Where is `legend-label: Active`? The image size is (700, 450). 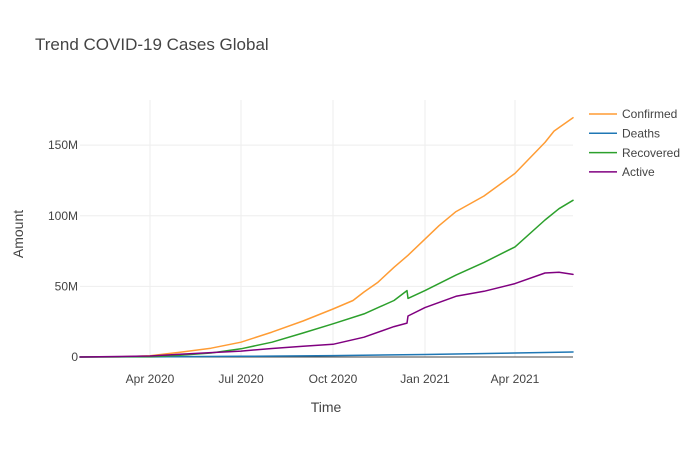
legend-label: Active is located at coordinates (638, 172).